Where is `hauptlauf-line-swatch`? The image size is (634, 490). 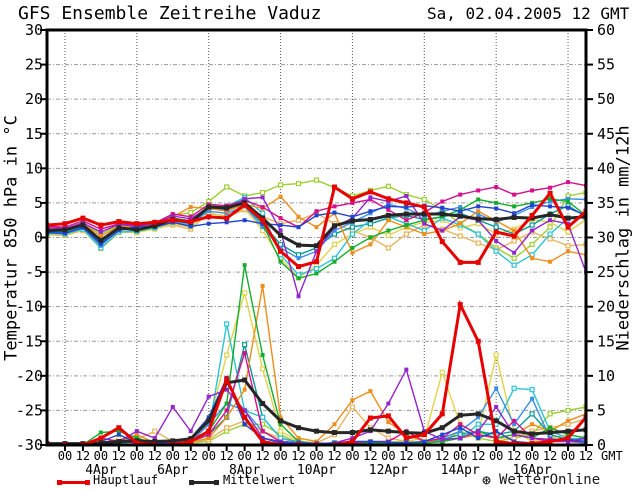
hauptlauf-line-swatch is located at coordinates (73, 482).